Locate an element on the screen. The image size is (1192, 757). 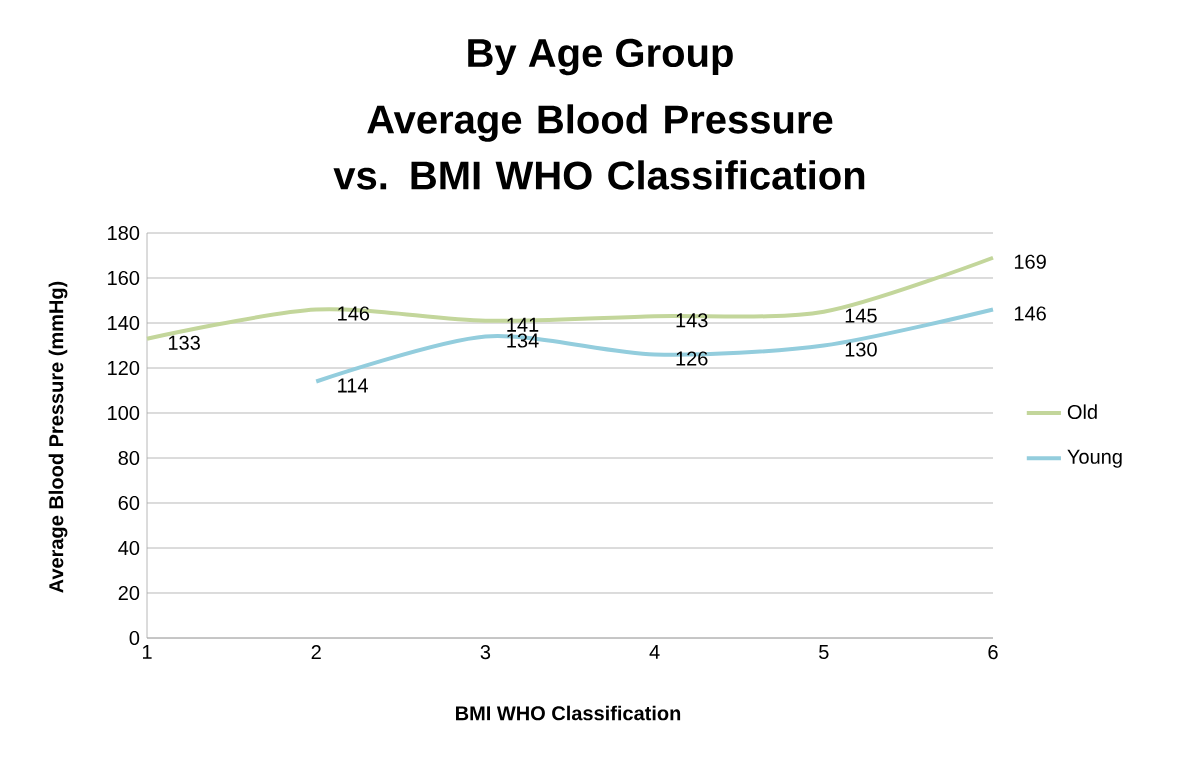
y-tick-label: 60 is located at coordinates (129, 503).